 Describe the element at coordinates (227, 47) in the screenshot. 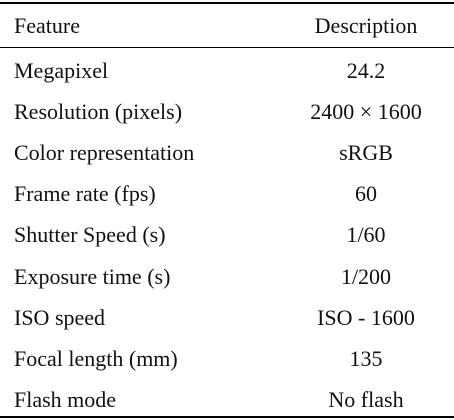

I see `mid-rule` at that location.